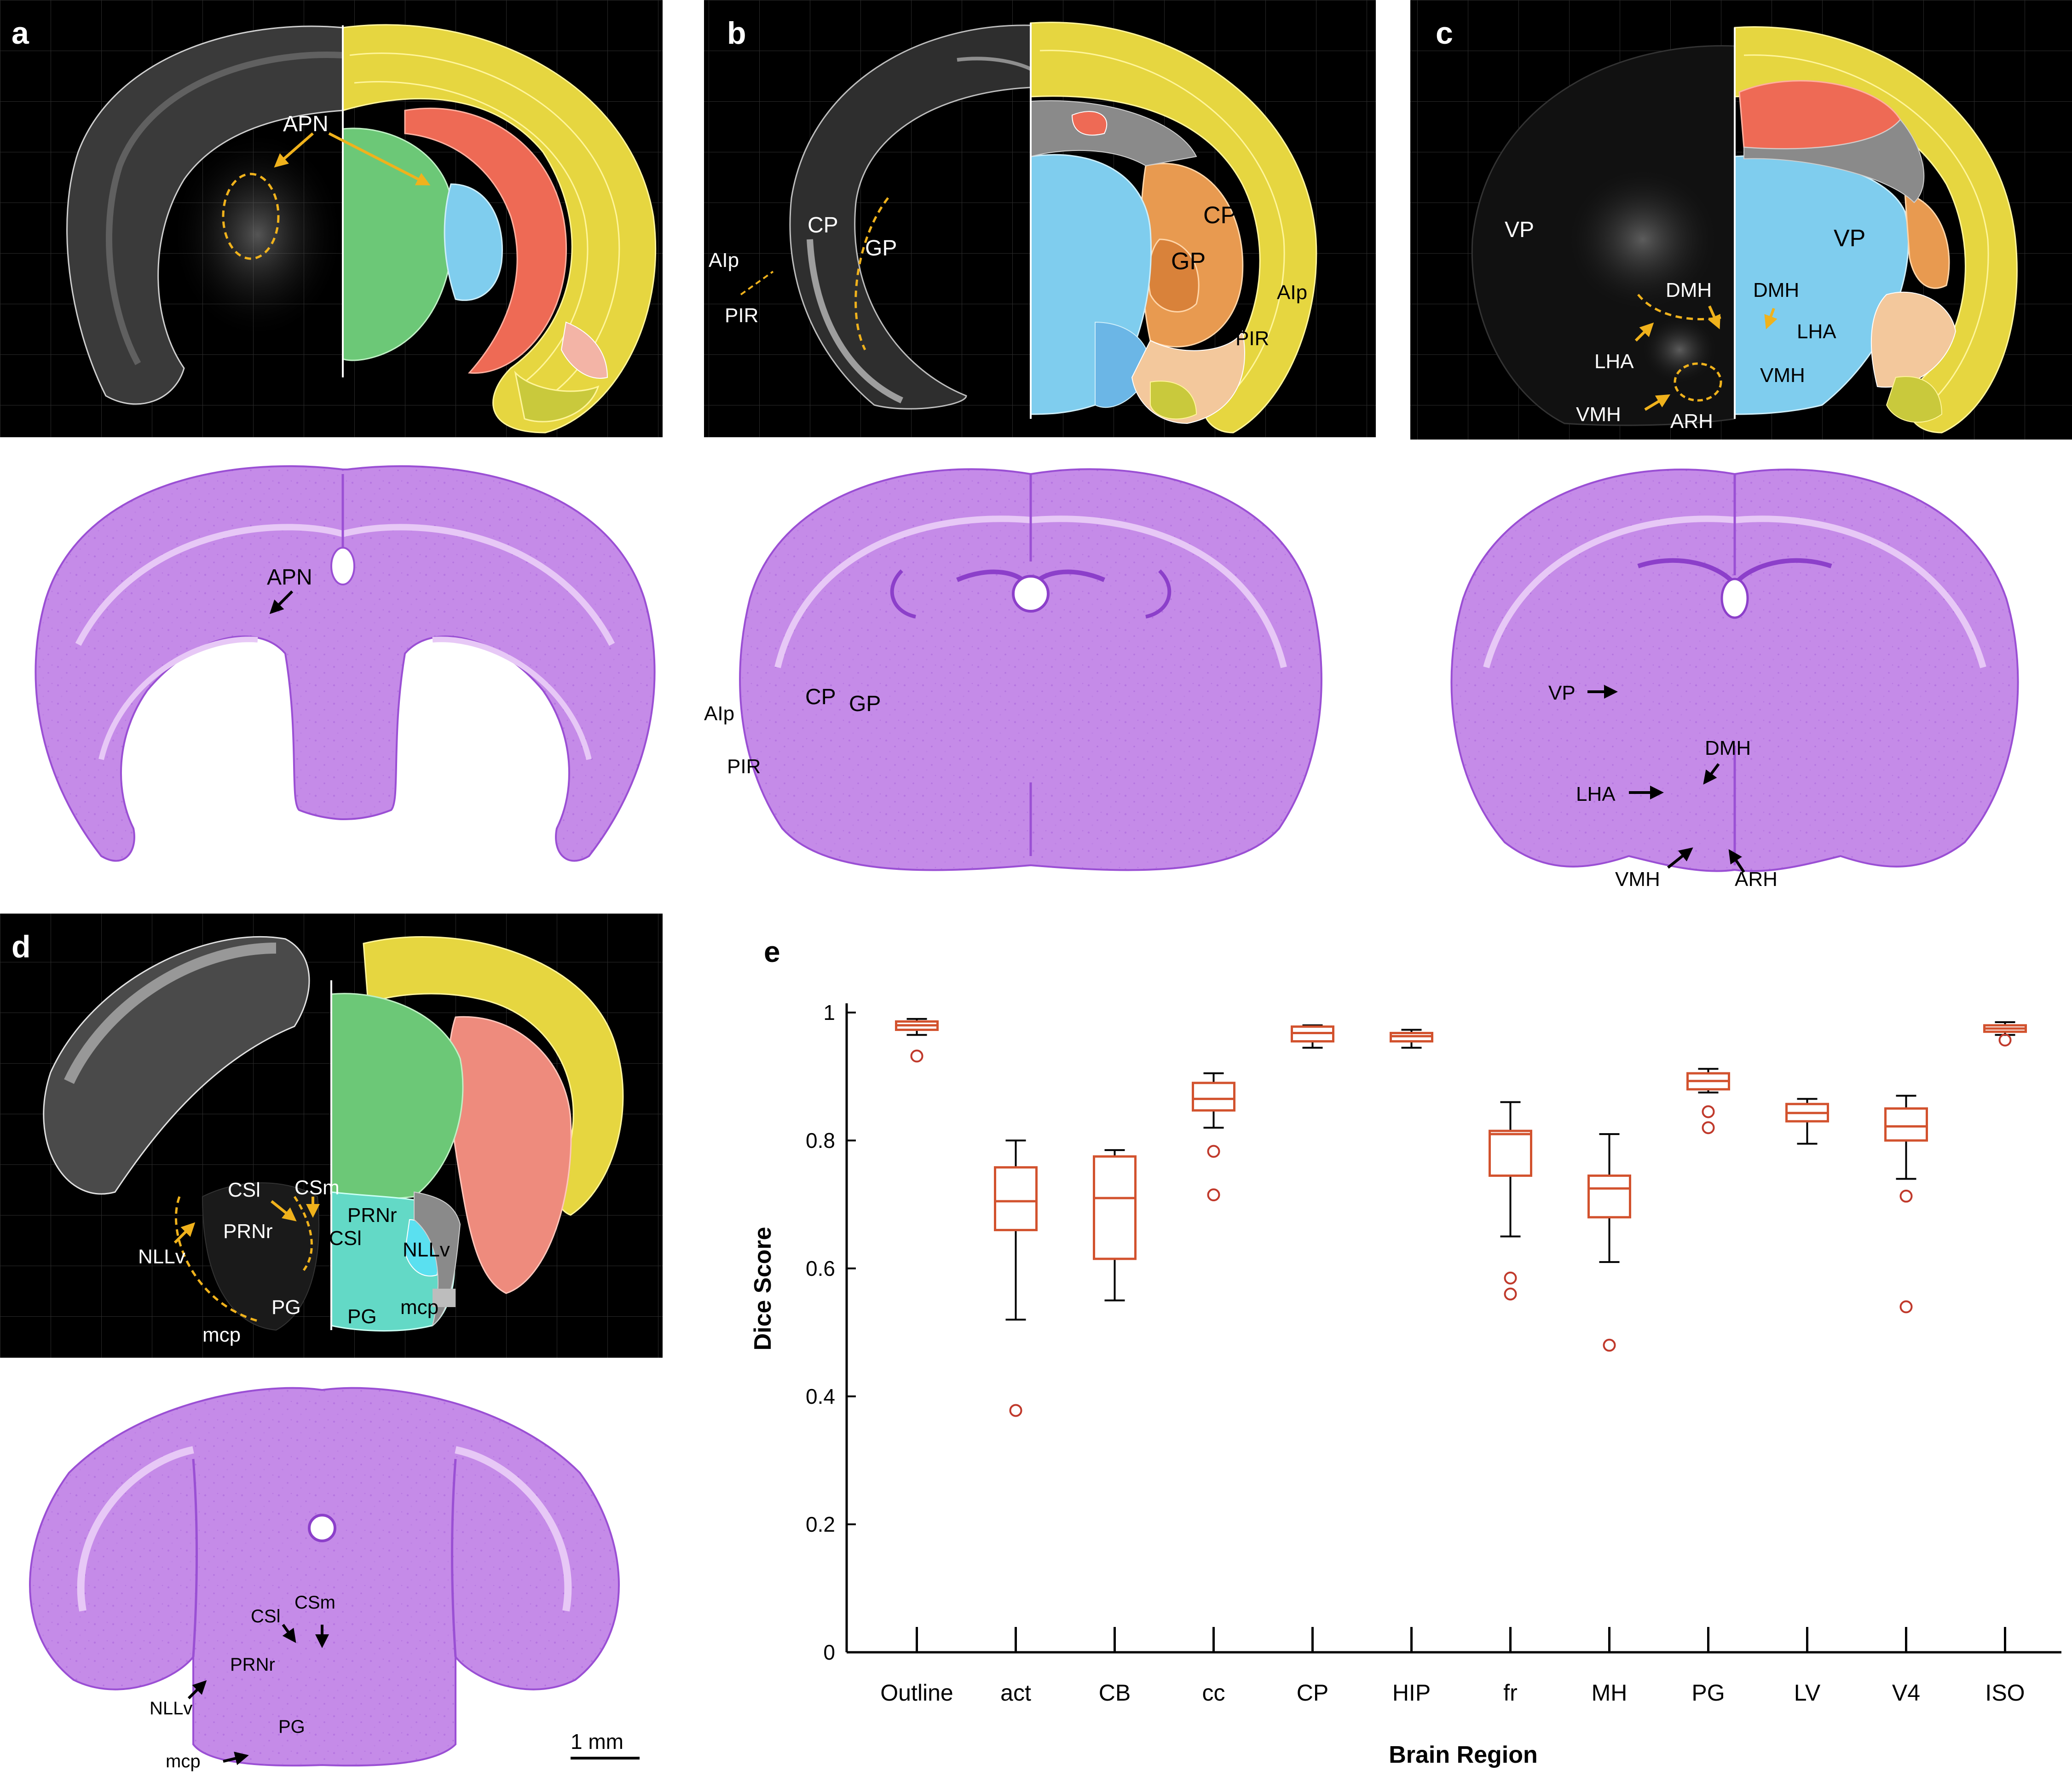 This screenshot has height=1777, width=2072. Describe the element at coordinates (820, 1524) in the screenshot. I see `y-tick-label: 0.2` at that location.